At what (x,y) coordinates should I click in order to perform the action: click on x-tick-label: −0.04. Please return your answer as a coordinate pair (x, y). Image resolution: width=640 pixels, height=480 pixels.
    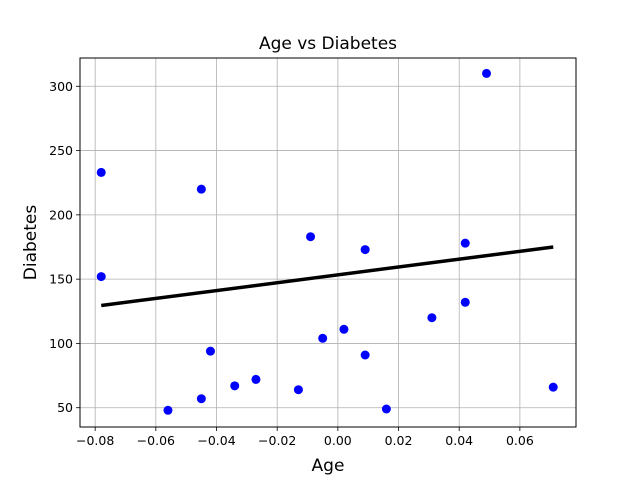
    Looking at the image, I should click on (216, 440).